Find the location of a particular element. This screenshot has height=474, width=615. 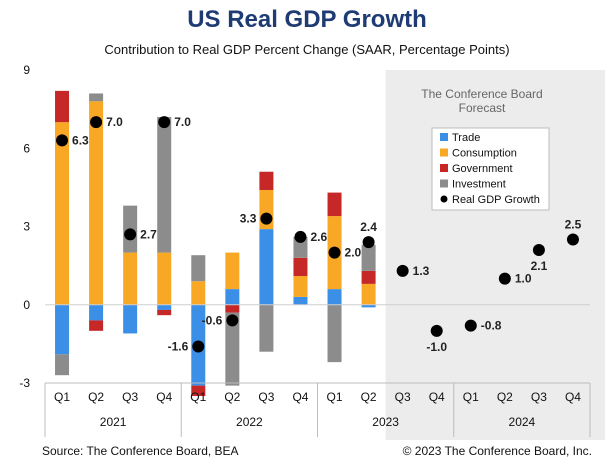

gdp-data-label: -1.6 is located at coordinates (178, 346).